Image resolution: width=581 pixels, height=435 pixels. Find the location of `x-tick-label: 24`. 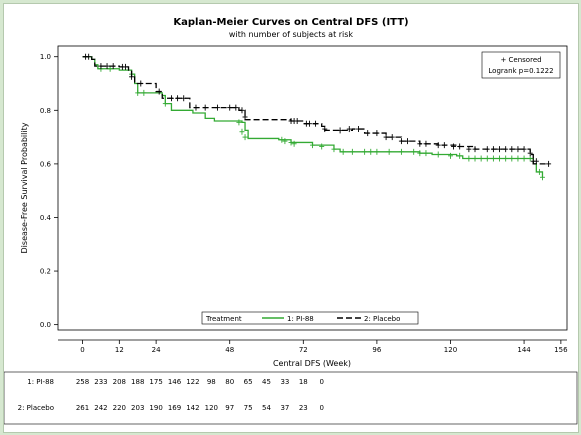

x-tick-label: 24 is located at coordinates (156, 350).